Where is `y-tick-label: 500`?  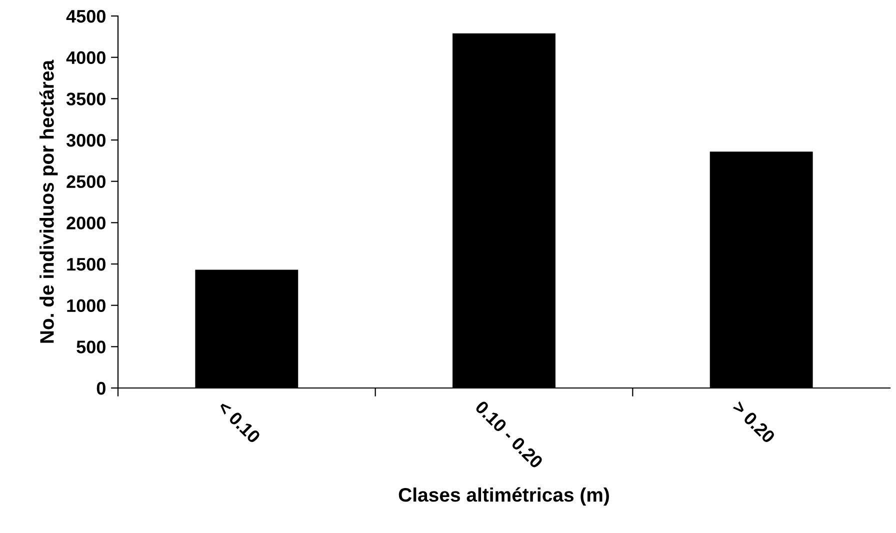
y-tick-label: 500 is located at coordinates (91, 347).